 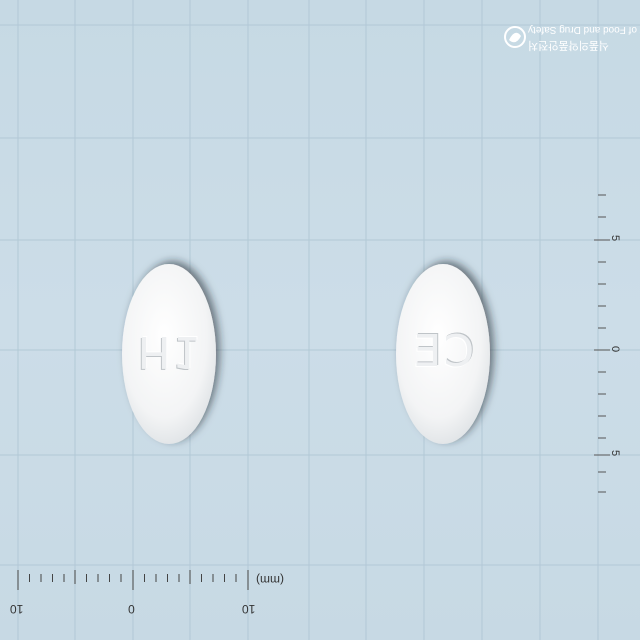 What do you see at coordinates (515, 37) in the screenshot?
I see `mfds-logo-icon` at bounding box center [515, 37].